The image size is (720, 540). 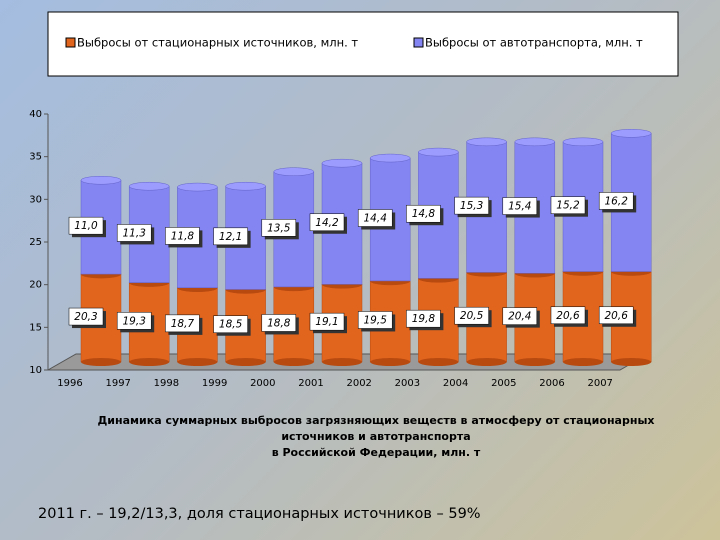 I want to click on y-tick-label: 35, so click(x=35, y=157).